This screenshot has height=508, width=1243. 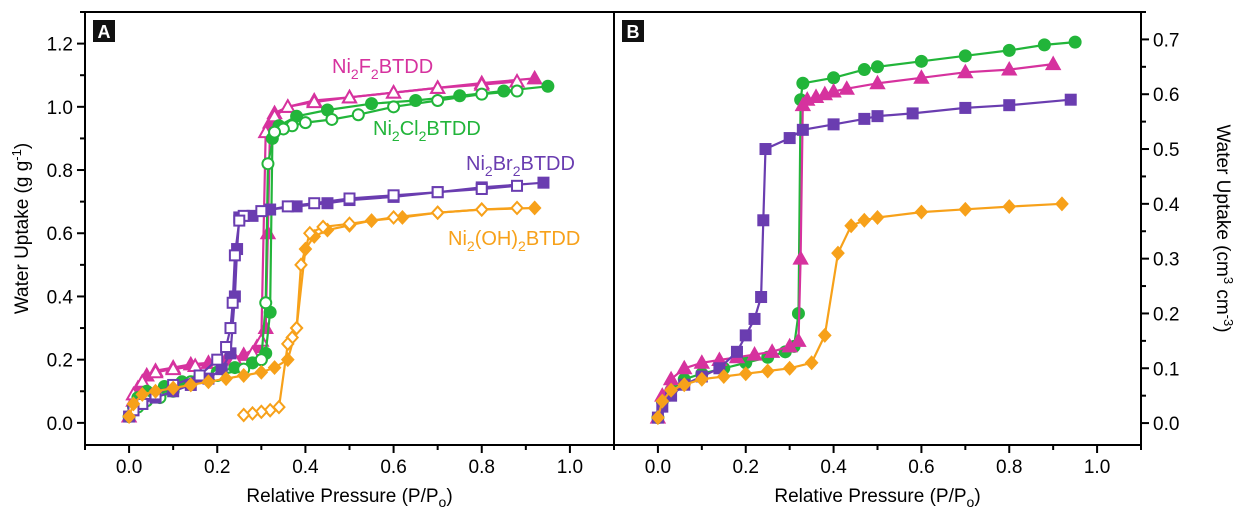 I want to click on series-label: Ni2Br2BTDD, so click(x=520, y=166).